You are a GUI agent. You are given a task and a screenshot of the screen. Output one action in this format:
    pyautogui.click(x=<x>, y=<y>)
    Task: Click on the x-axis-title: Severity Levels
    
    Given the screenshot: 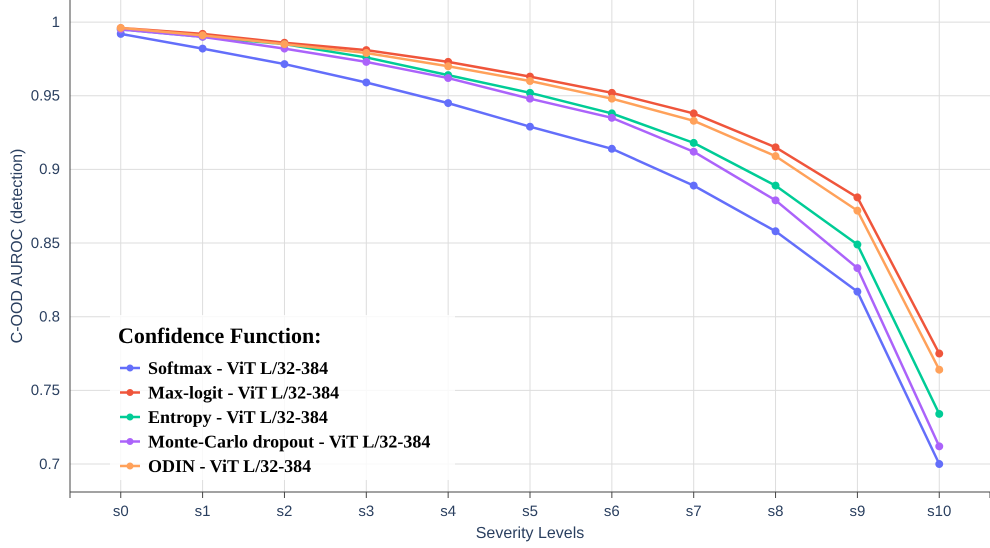 What is the action you would take?
    pyautogui.click(x=530, y=533)
    